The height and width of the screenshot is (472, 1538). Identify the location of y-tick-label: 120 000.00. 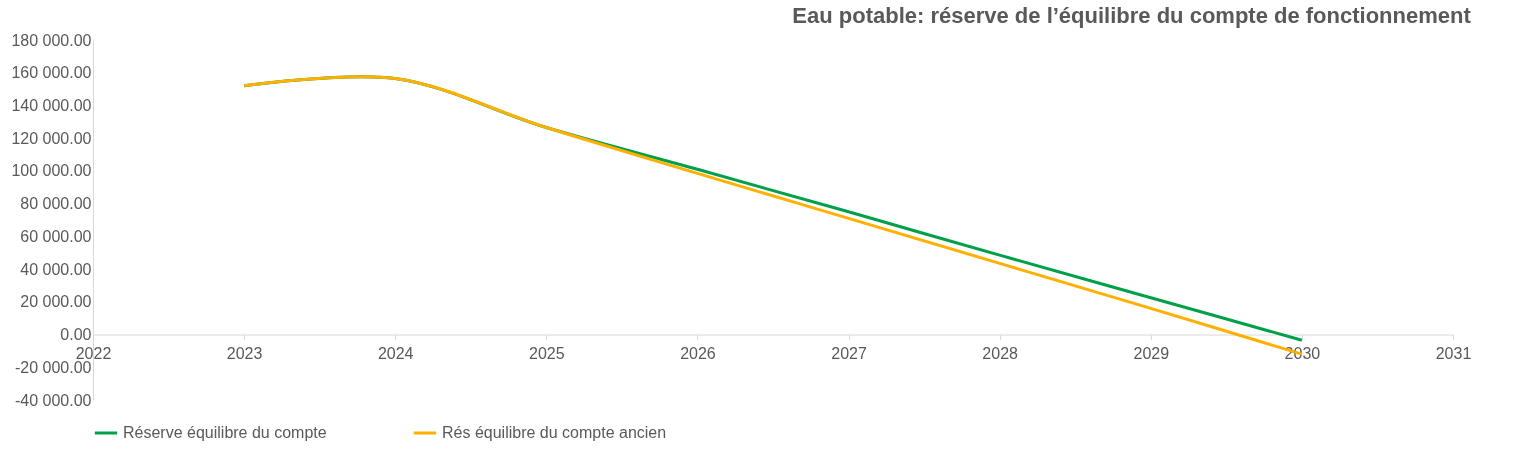
(51, 138).